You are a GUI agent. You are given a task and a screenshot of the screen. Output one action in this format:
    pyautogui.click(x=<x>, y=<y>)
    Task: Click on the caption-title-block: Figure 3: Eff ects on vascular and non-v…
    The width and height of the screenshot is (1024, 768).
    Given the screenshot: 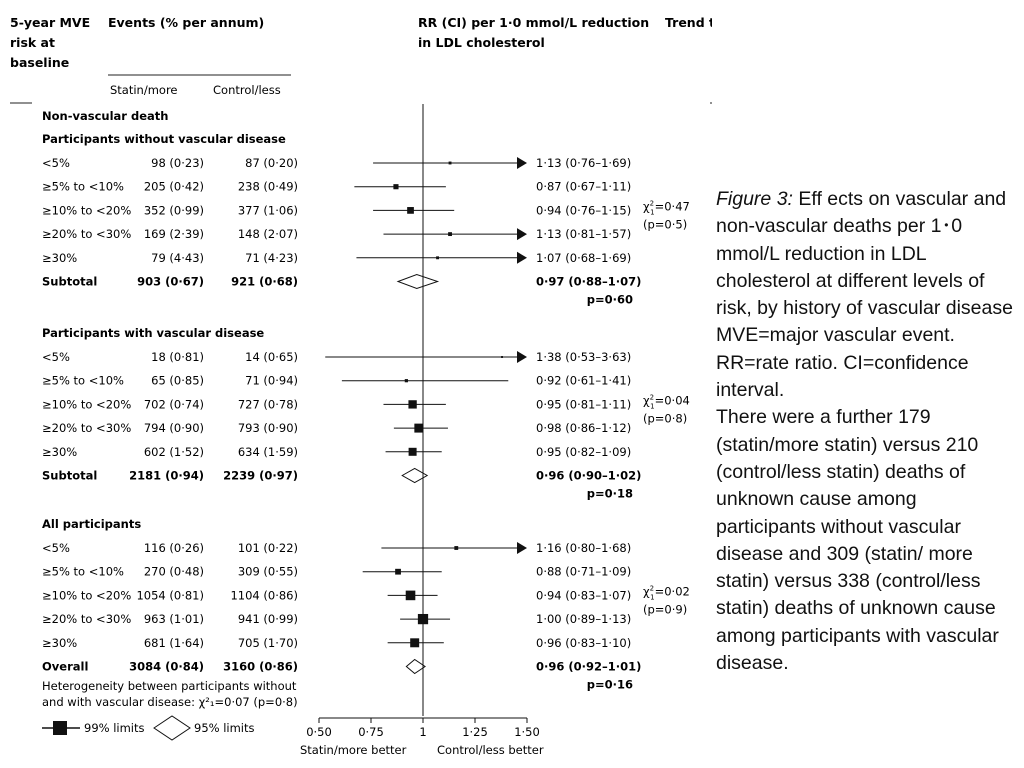 What is the action you would take?
    pyautogui.click(x=868, y=254)
    